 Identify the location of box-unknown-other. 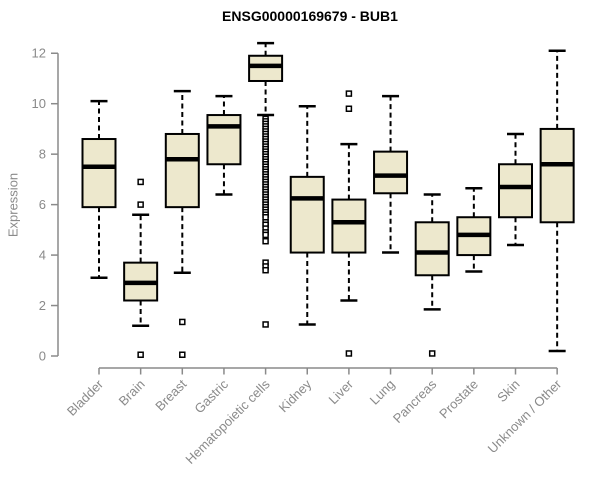
(557, 201).